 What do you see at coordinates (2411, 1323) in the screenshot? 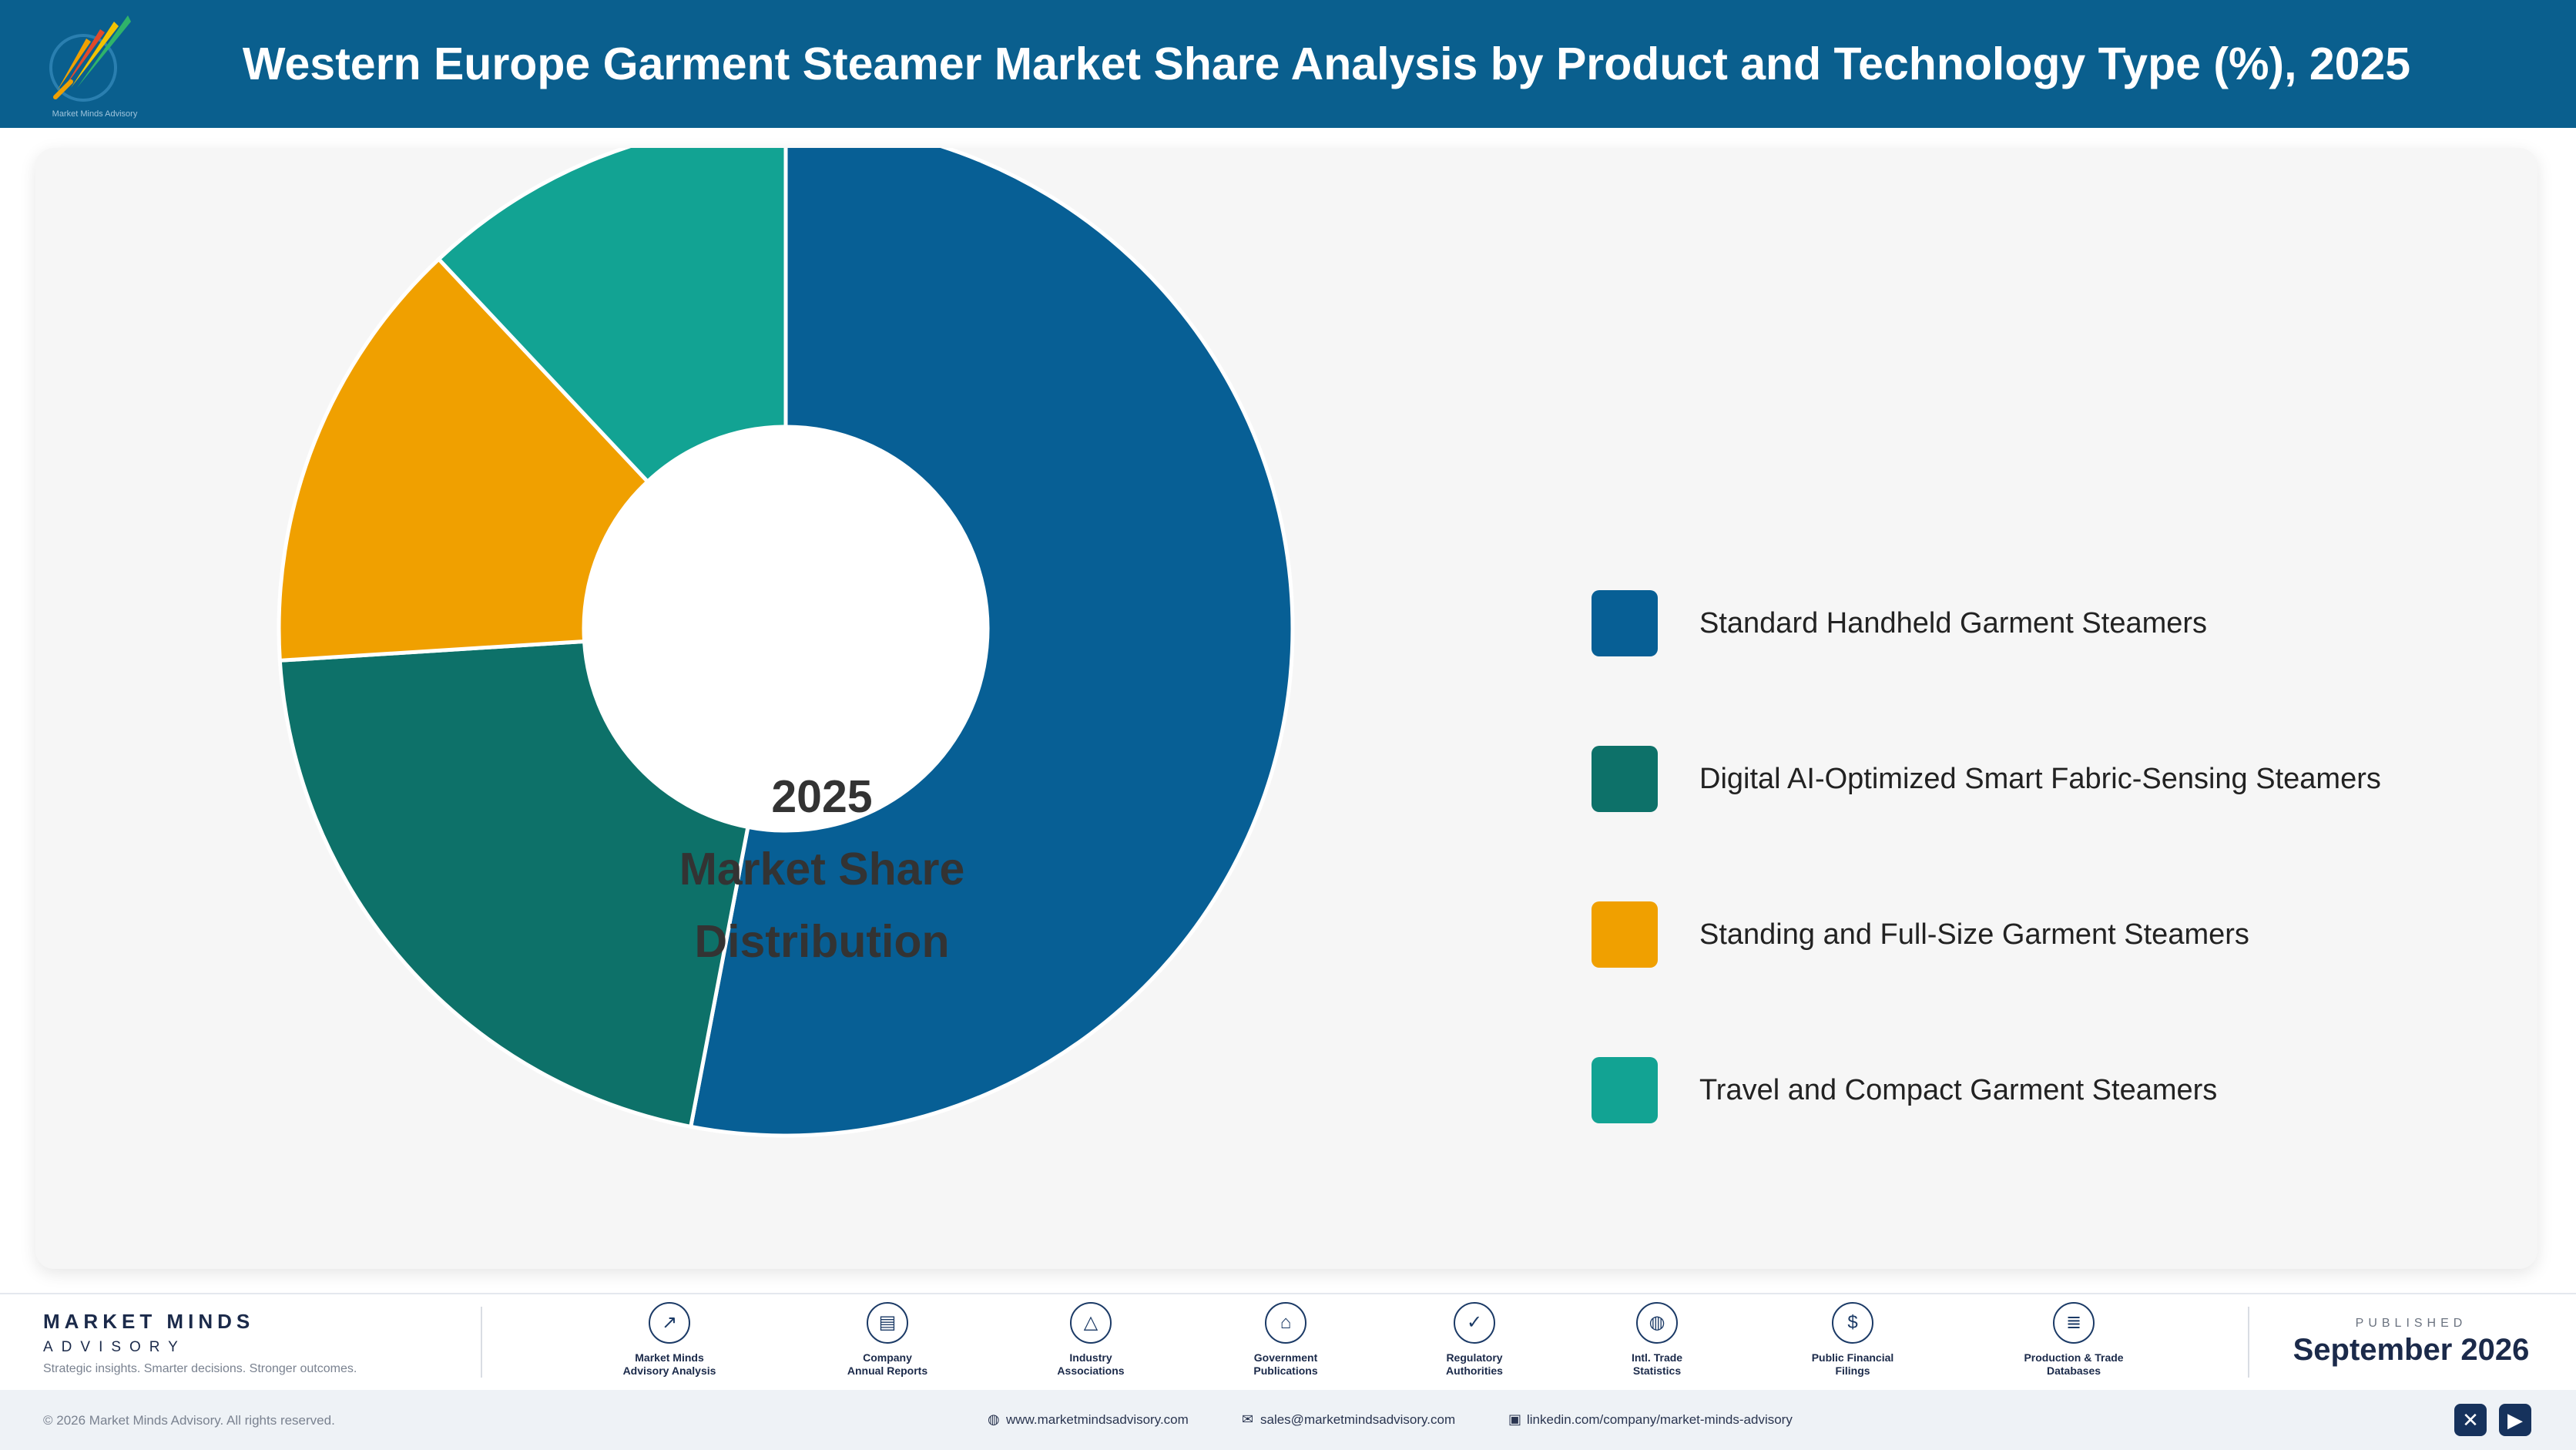
I see `published-label: PUBLISHED` at bounding box center [2411, 1323].